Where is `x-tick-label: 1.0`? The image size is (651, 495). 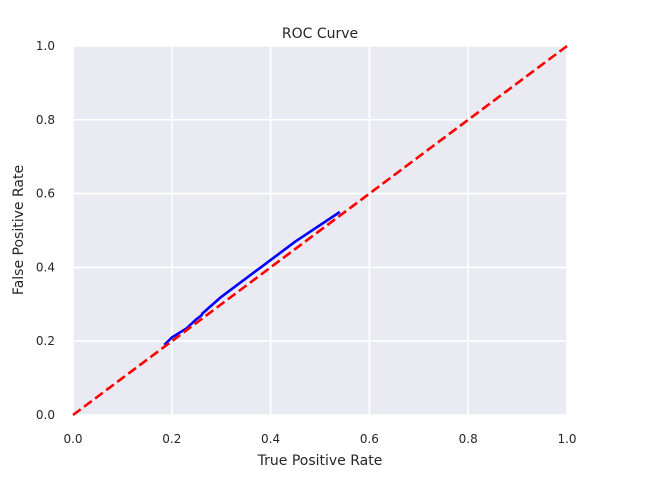 x-tick-label: 1.0 is located at coordinates (566, 439).